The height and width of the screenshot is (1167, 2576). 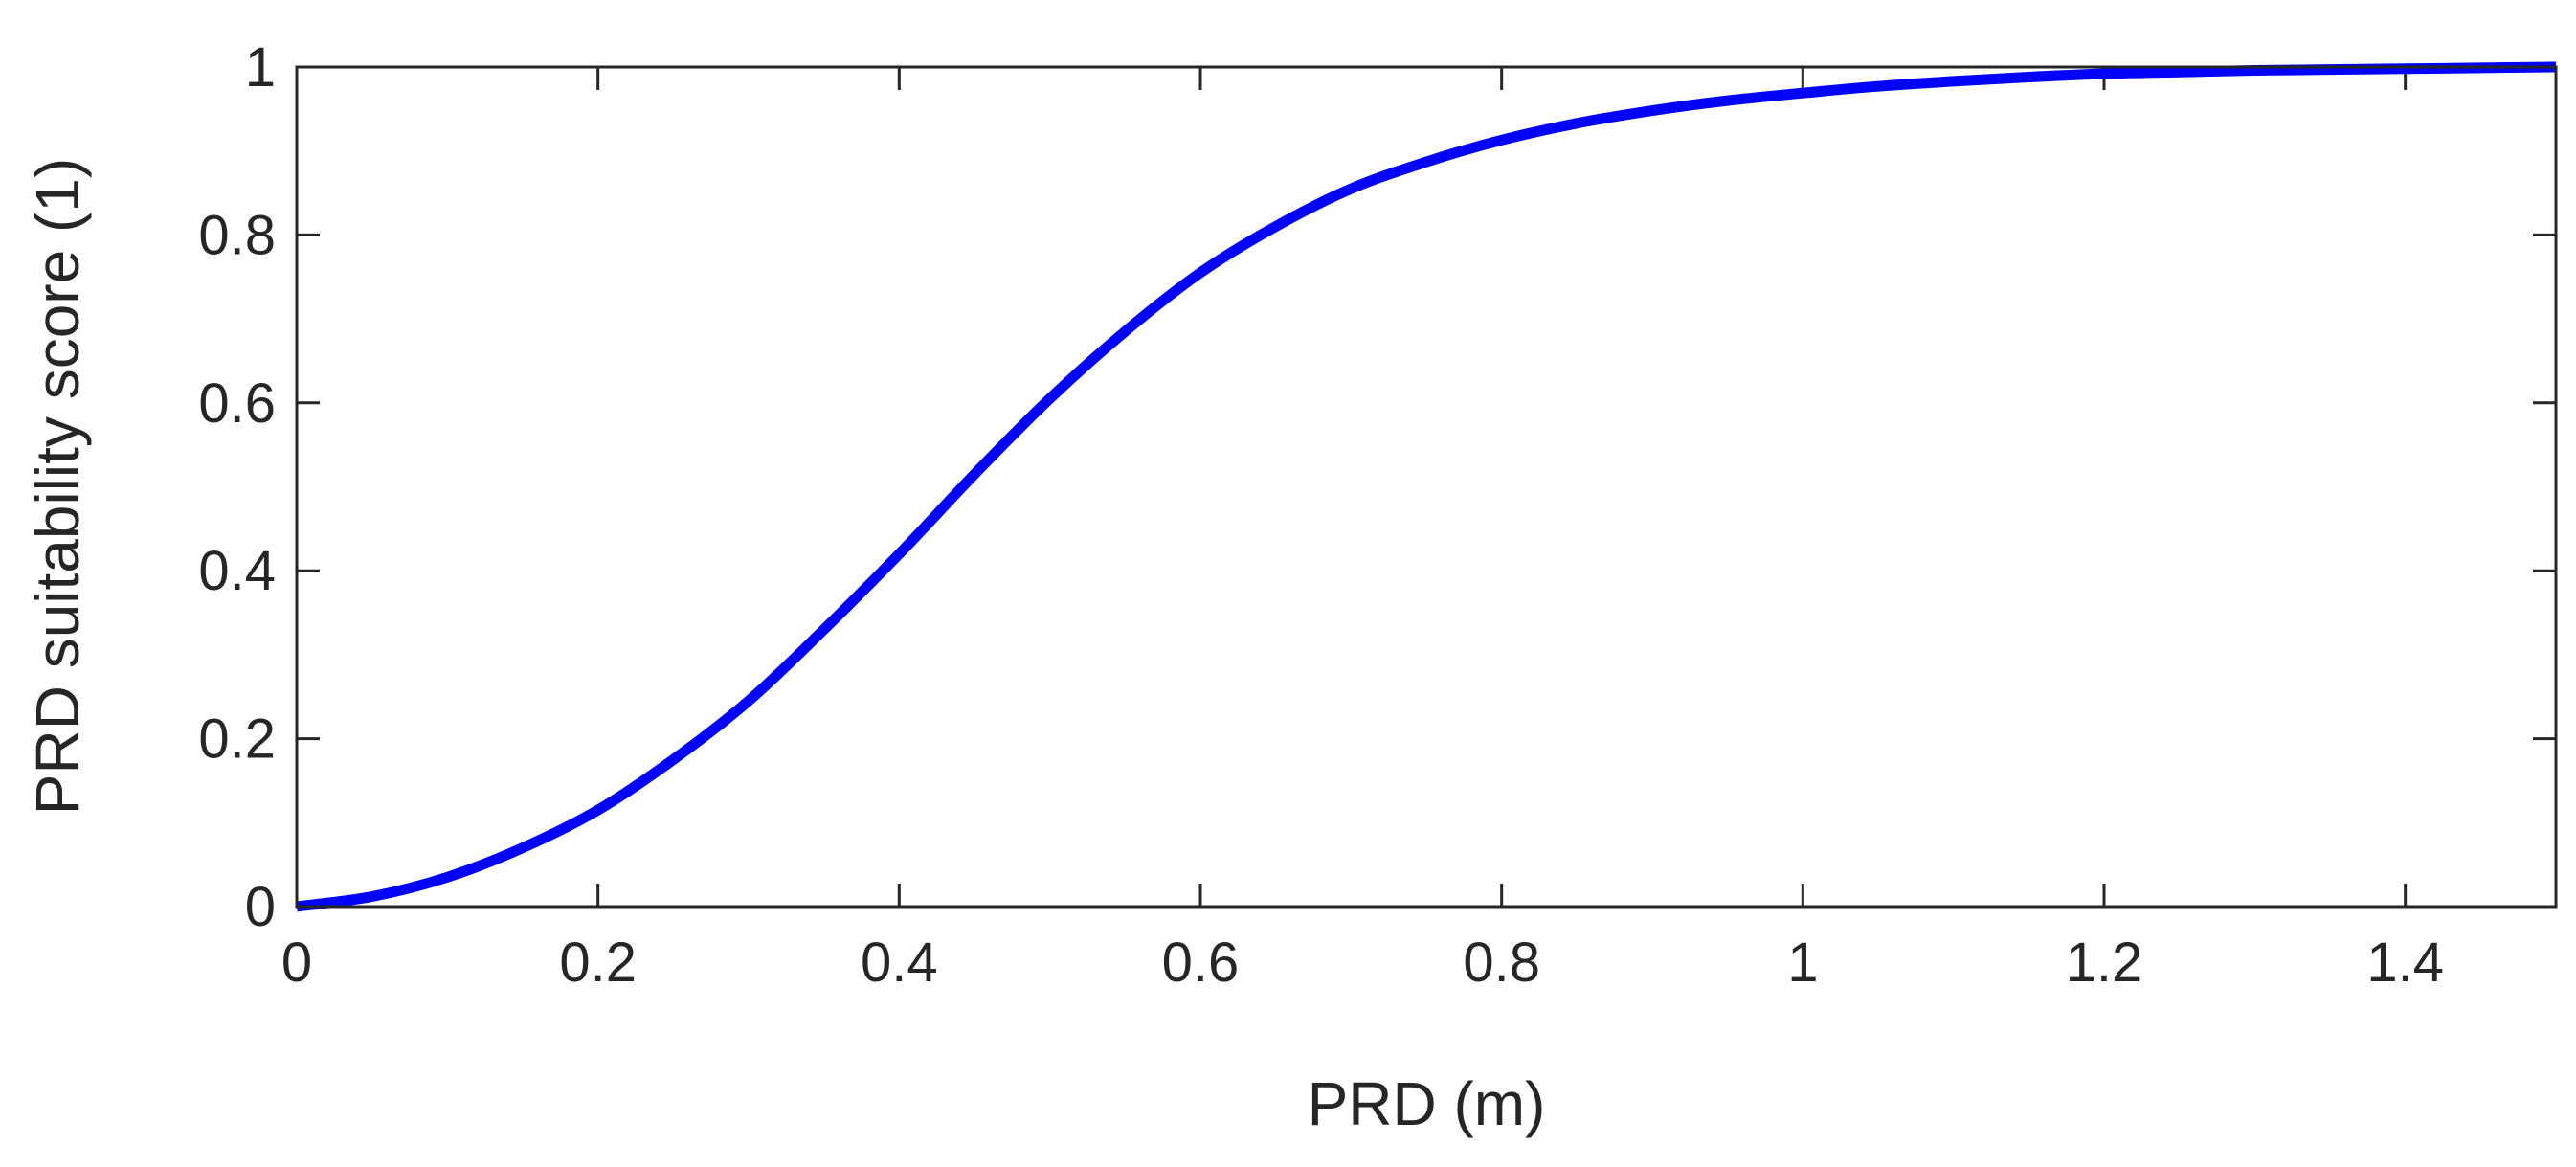 I want to click on x-tick-label: 0.6, so click(x=1201, y=962).